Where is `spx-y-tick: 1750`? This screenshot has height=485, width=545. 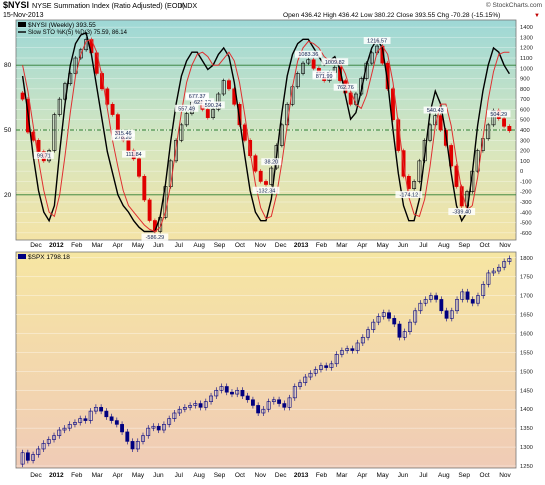 spx-y-tick: 1750 is located at coordinates (526, 278).